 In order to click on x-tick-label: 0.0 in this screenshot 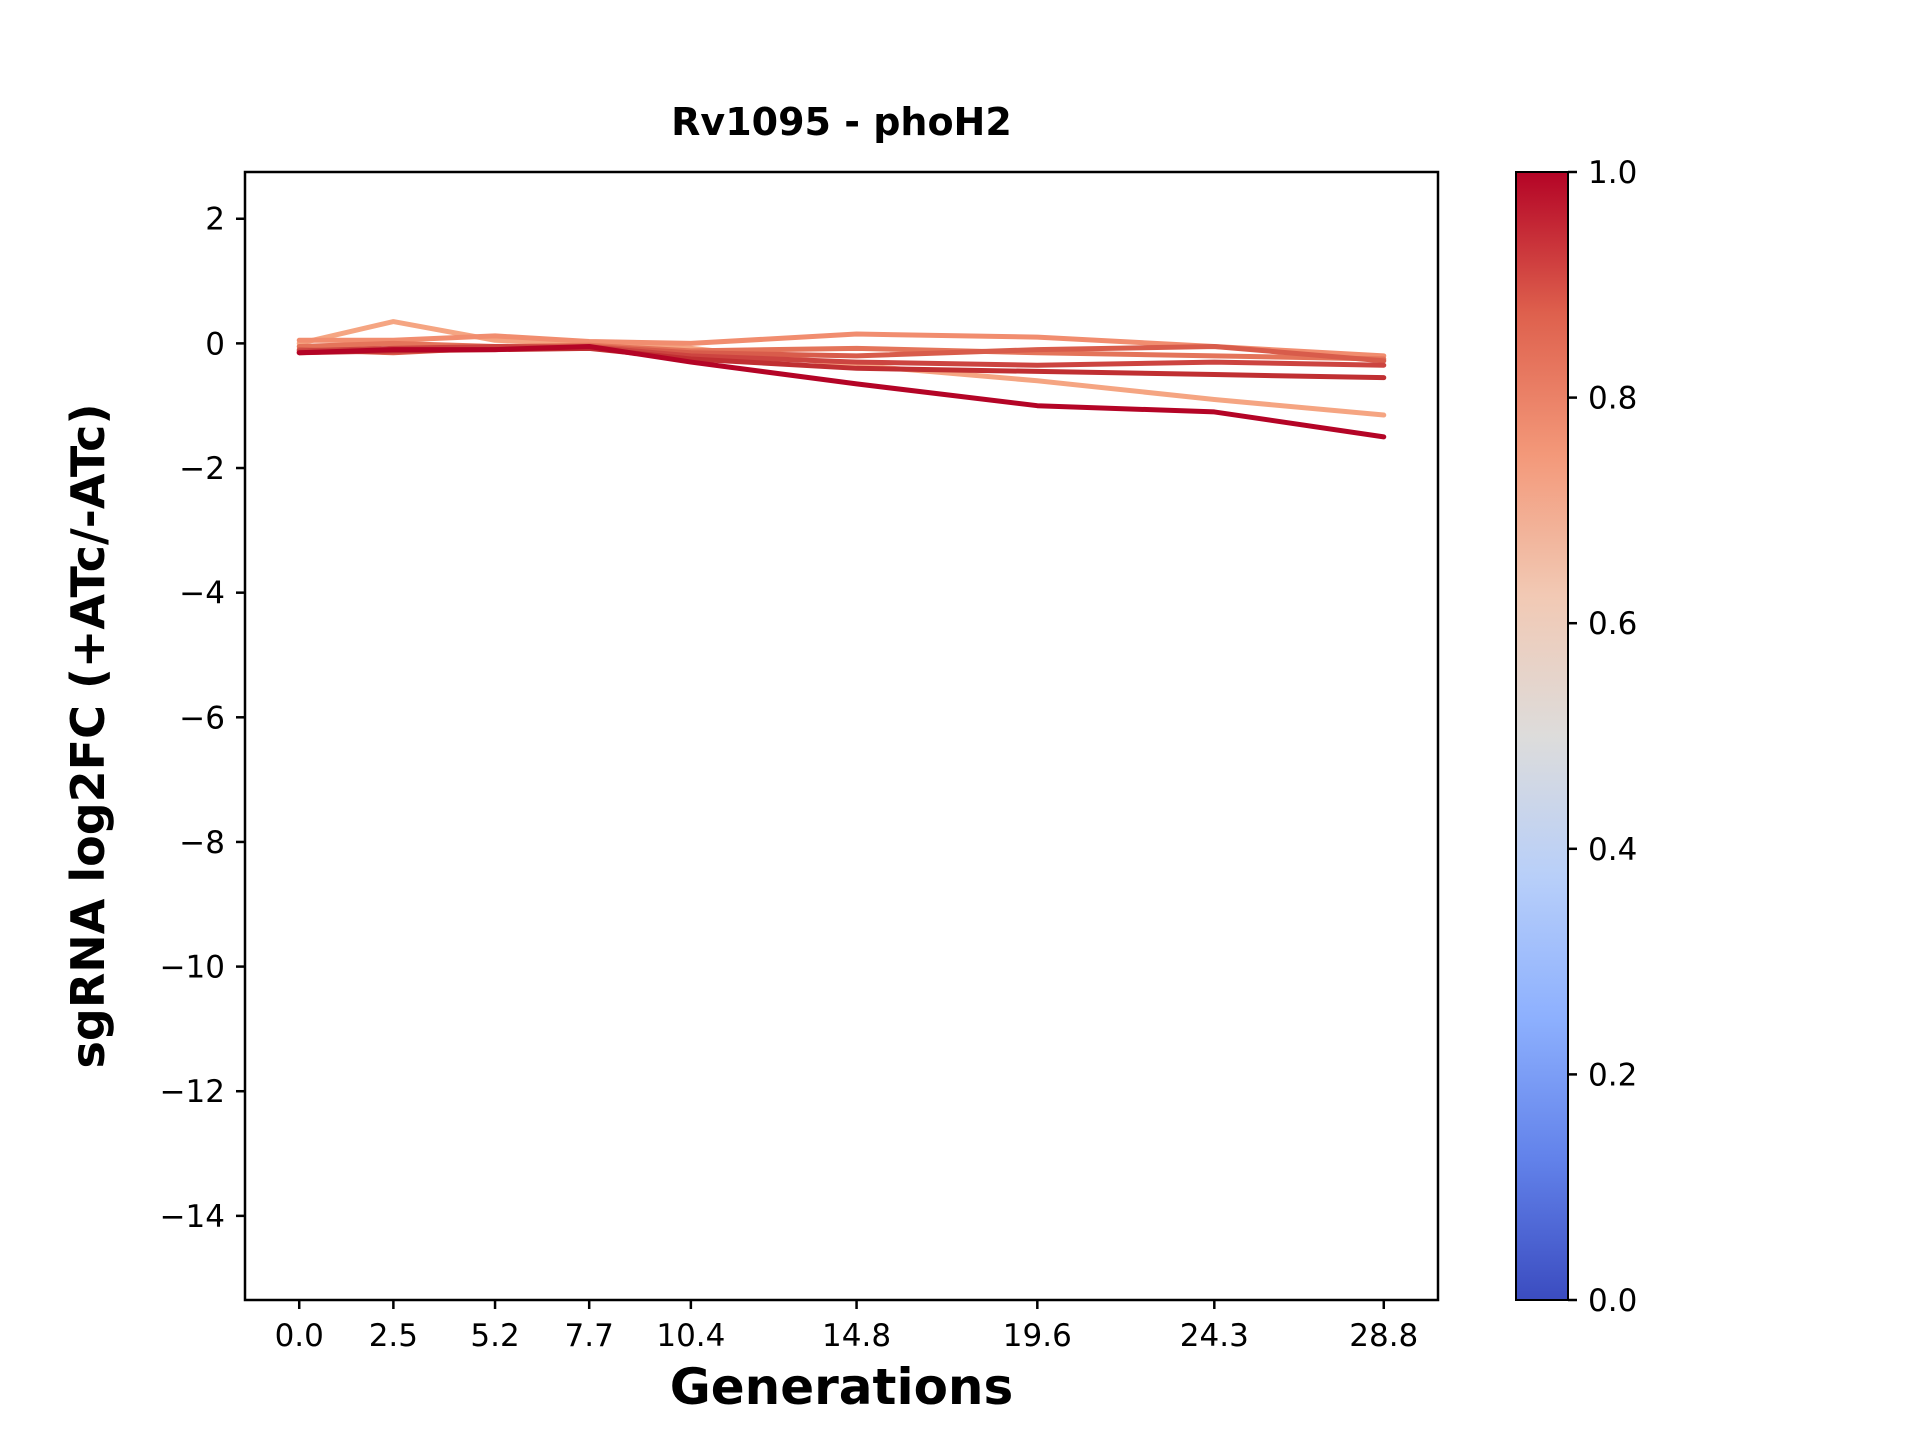, I will do `click(299, 1336)`.